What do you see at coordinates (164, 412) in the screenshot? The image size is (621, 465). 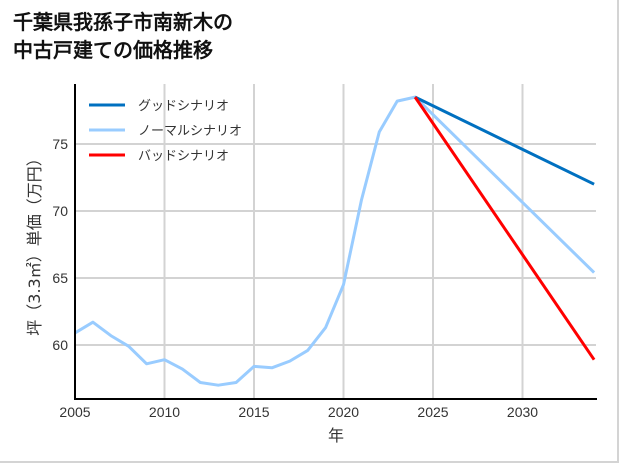 I see `x-tick-label: 2010` at bounding box center [164, 412].